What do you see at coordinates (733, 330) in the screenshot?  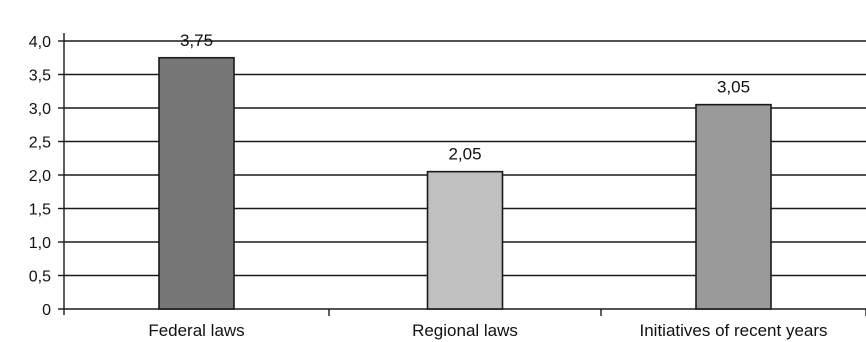 I see `category-label: Initiatives of recent years` at bounding box center [733, 330].